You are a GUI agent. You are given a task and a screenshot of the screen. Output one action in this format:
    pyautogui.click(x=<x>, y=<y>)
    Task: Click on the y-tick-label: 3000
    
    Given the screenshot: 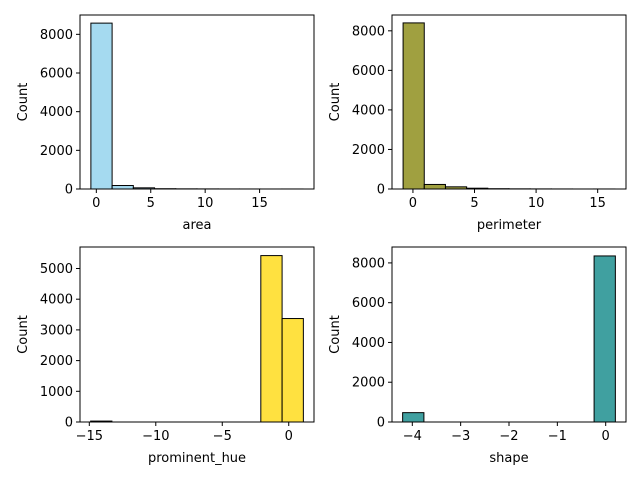 What is the action you would take?
    pyautogui.click(x=56, y=330)
    